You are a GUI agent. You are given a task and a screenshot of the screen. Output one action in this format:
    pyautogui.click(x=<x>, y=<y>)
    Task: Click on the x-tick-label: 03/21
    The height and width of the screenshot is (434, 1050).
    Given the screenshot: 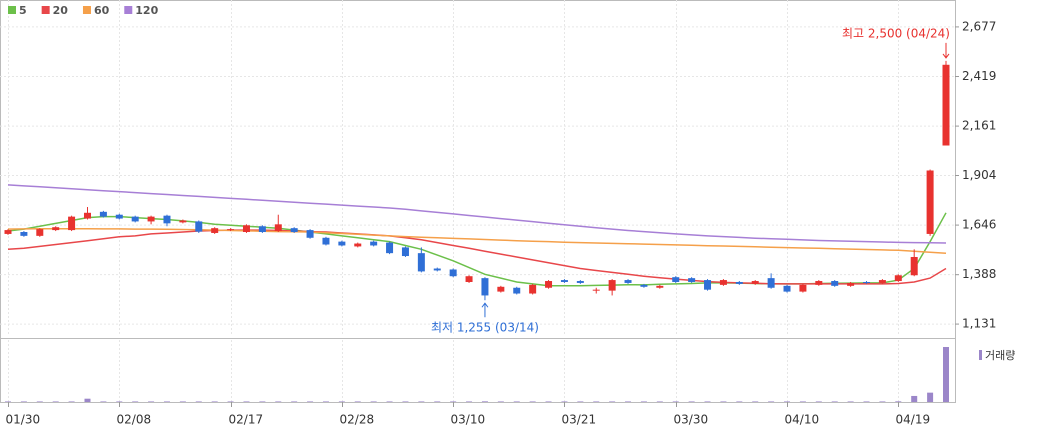 What is the action you would take?
    pyautogui.click(x=579, y=420)
    